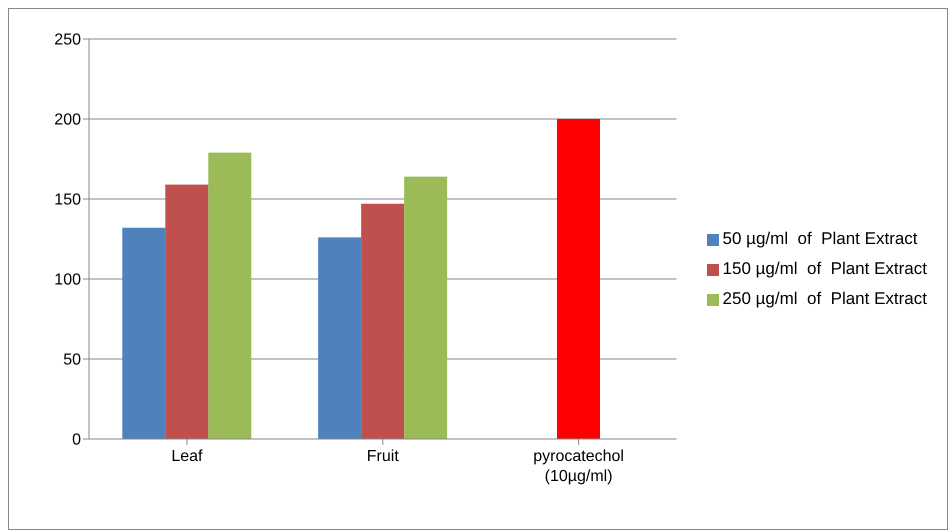 The height and width of the screenshot is (531, 950). Describe the element at coordinates (68, 40) in the screenshot. I see `y-tick-label: 250` at that location.